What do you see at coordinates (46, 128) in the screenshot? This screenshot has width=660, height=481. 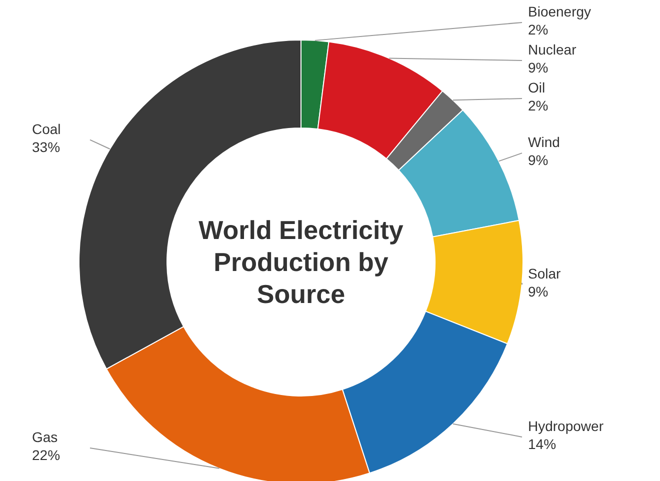 I see `slice-label: Coal` at bounding box center [46, 128].